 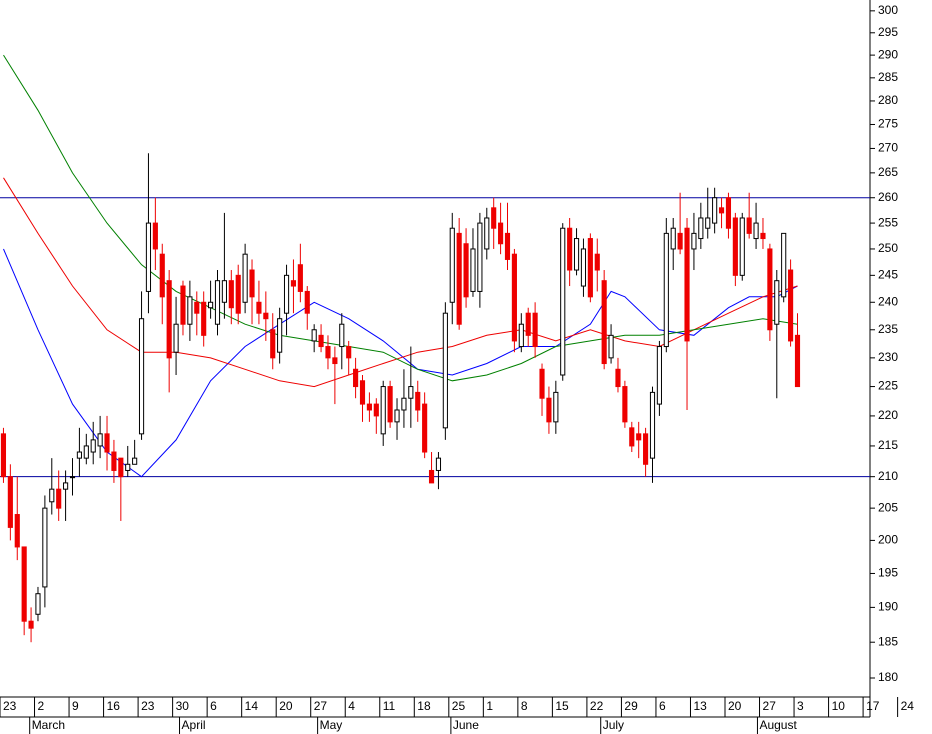 I want to click on x-tick-label: 22, so click(x=597, y=706).